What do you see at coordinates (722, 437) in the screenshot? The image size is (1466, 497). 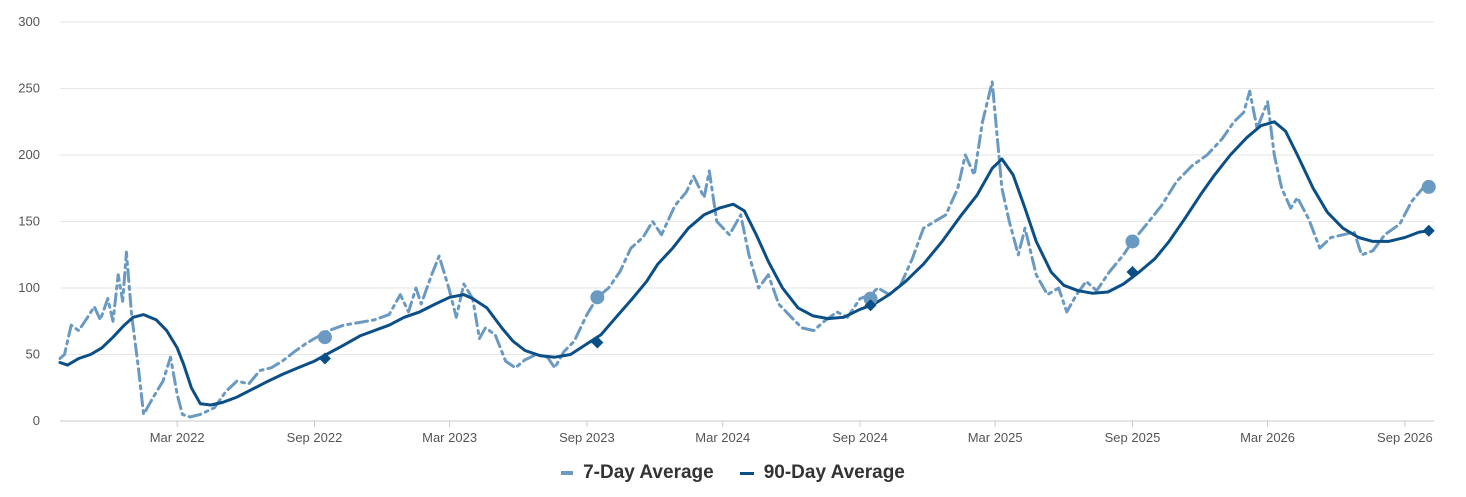 I see `x-tick-label: Mar 2024` at bounding box center [722, 437].